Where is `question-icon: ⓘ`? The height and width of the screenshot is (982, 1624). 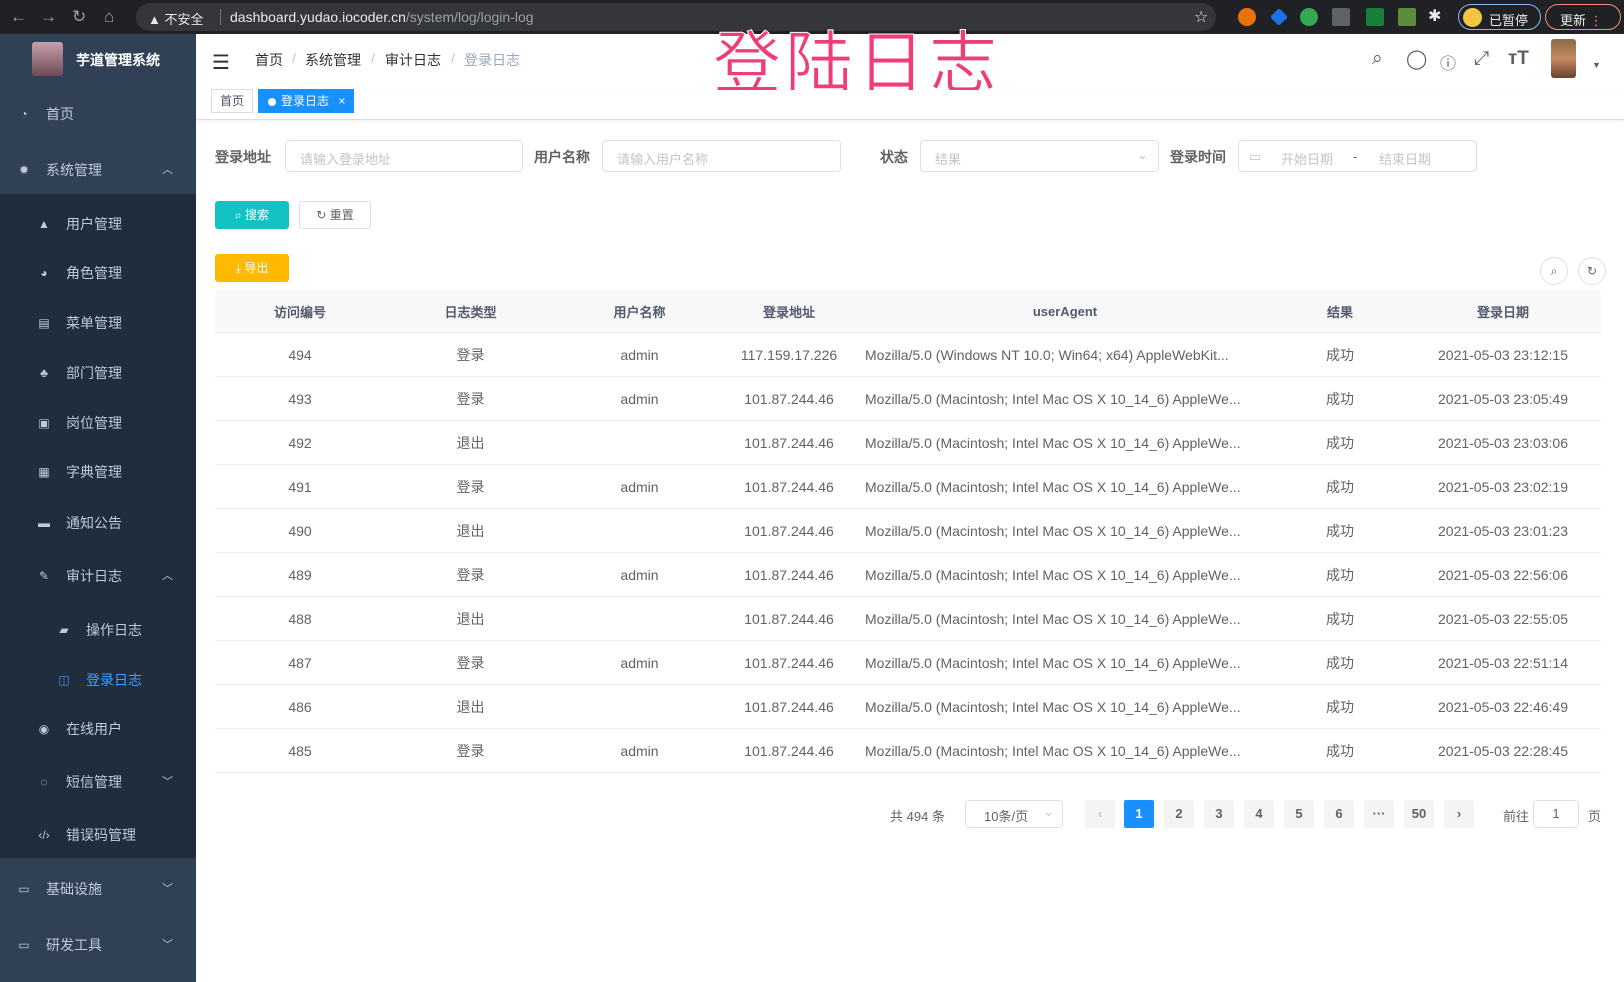
question-icon: ⓘ is located at coordinates (1448, 64).